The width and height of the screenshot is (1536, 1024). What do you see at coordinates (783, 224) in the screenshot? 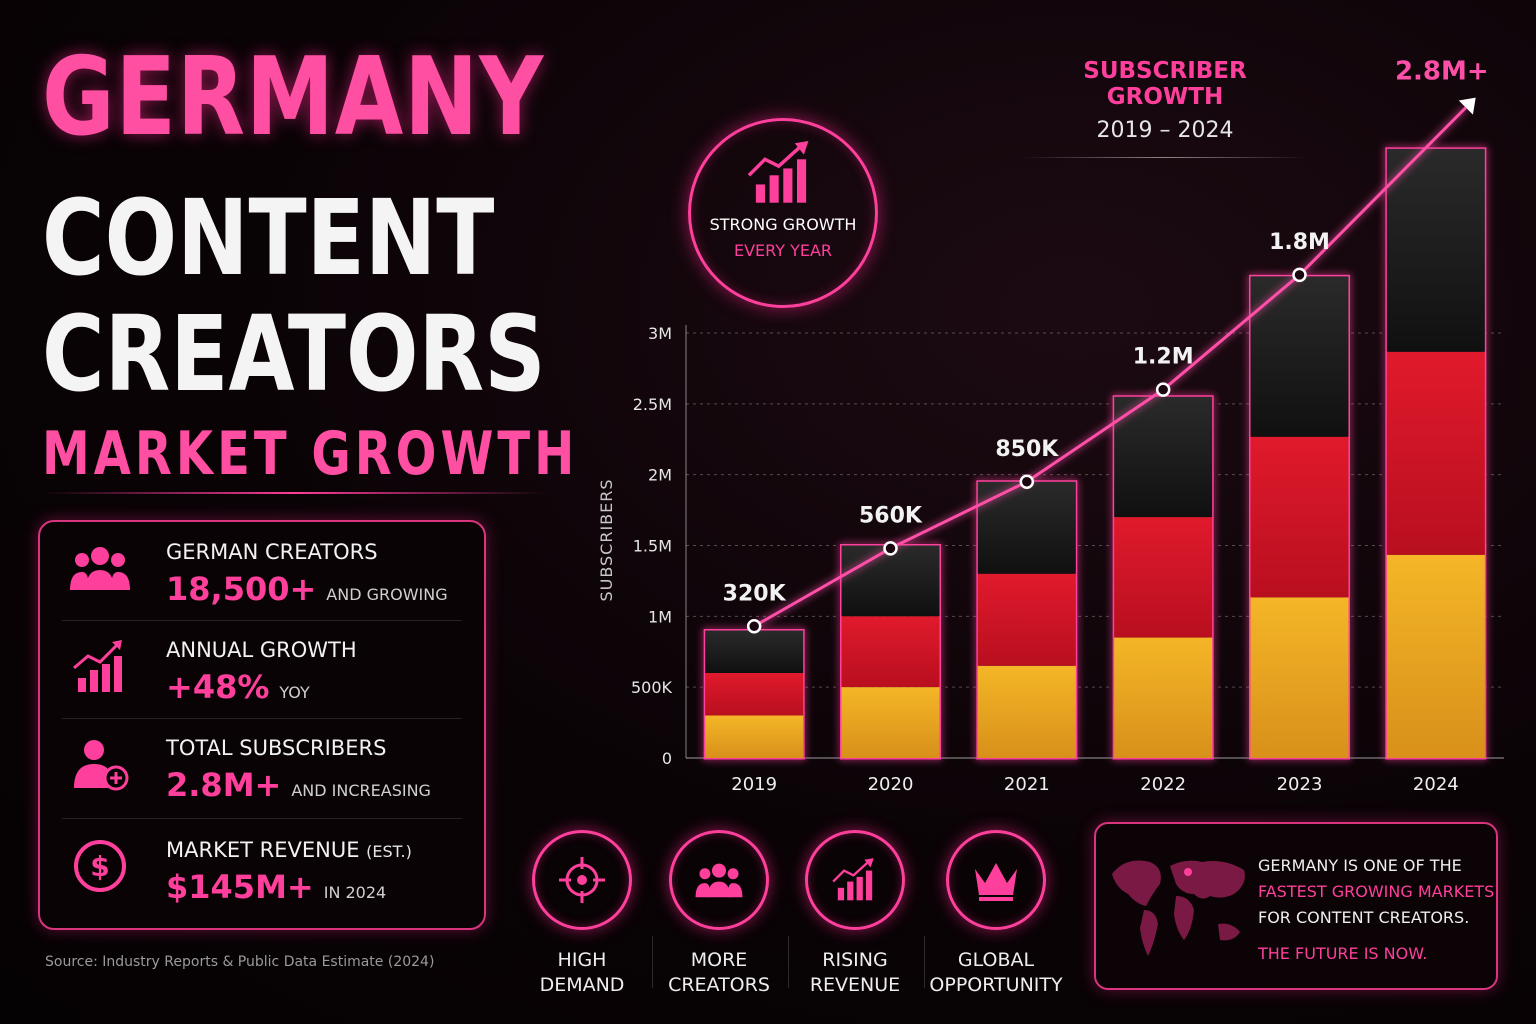
I see `badge-line1: STRONG GROWTH` at bounding box center [783, 224].